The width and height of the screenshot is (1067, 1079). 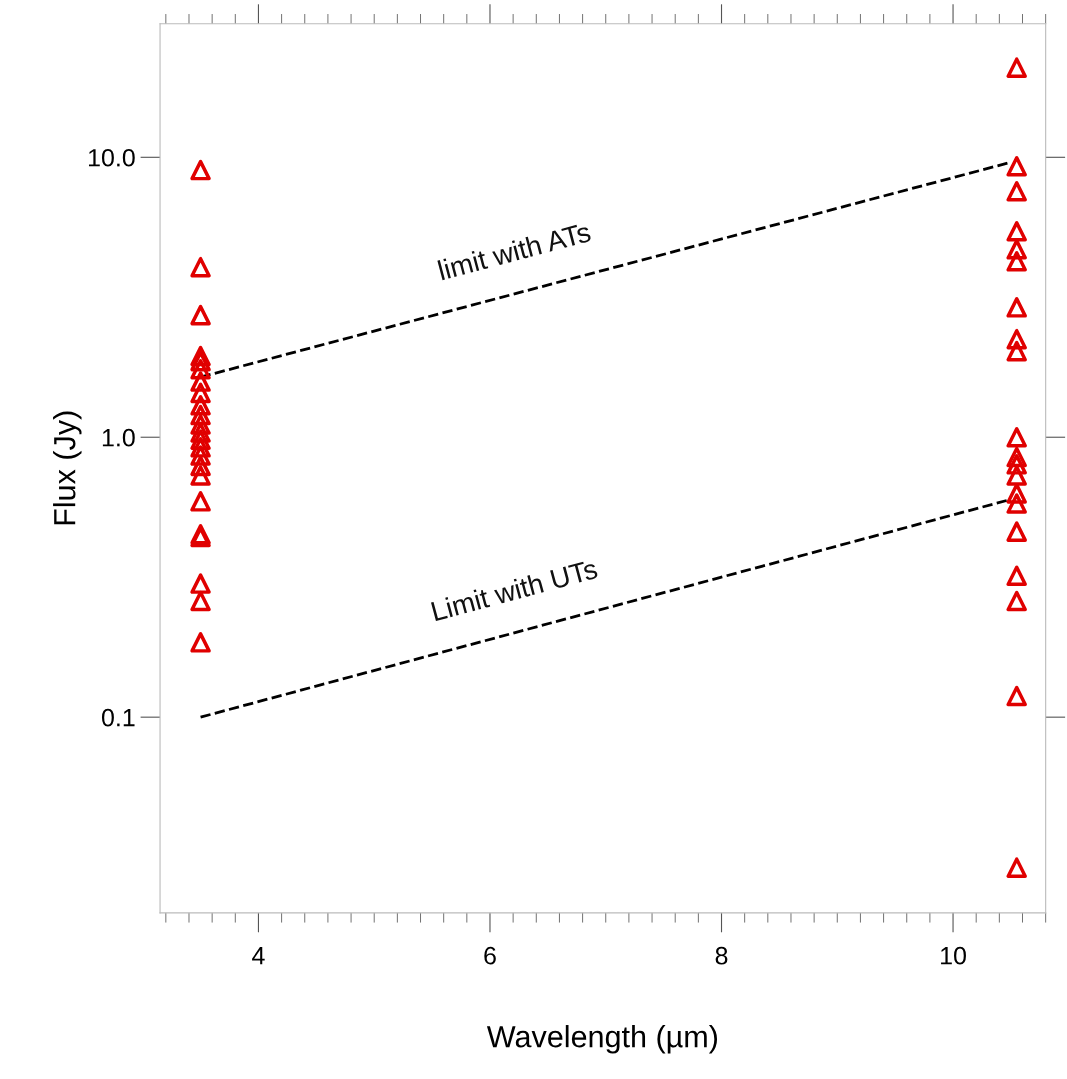 What do you see at coordinates (602, 1039) in the screenshot?
I see `x-axis-title: Wavelength (µm)` at bounding box center [602, 1039].